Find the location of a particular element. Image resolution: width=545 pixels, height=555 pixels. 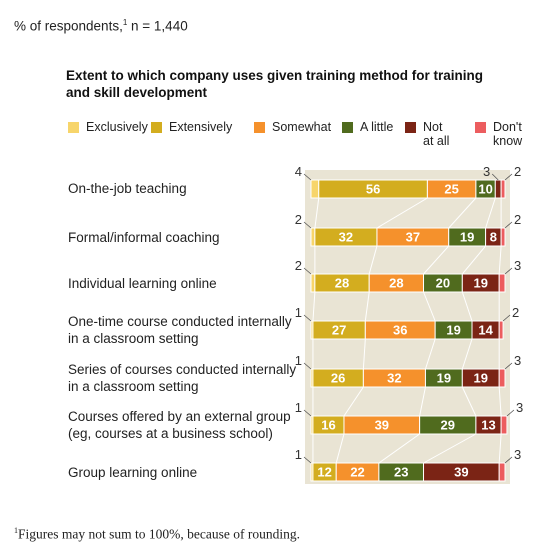

legend-label-line: at all is located at coordinates (436, 141).